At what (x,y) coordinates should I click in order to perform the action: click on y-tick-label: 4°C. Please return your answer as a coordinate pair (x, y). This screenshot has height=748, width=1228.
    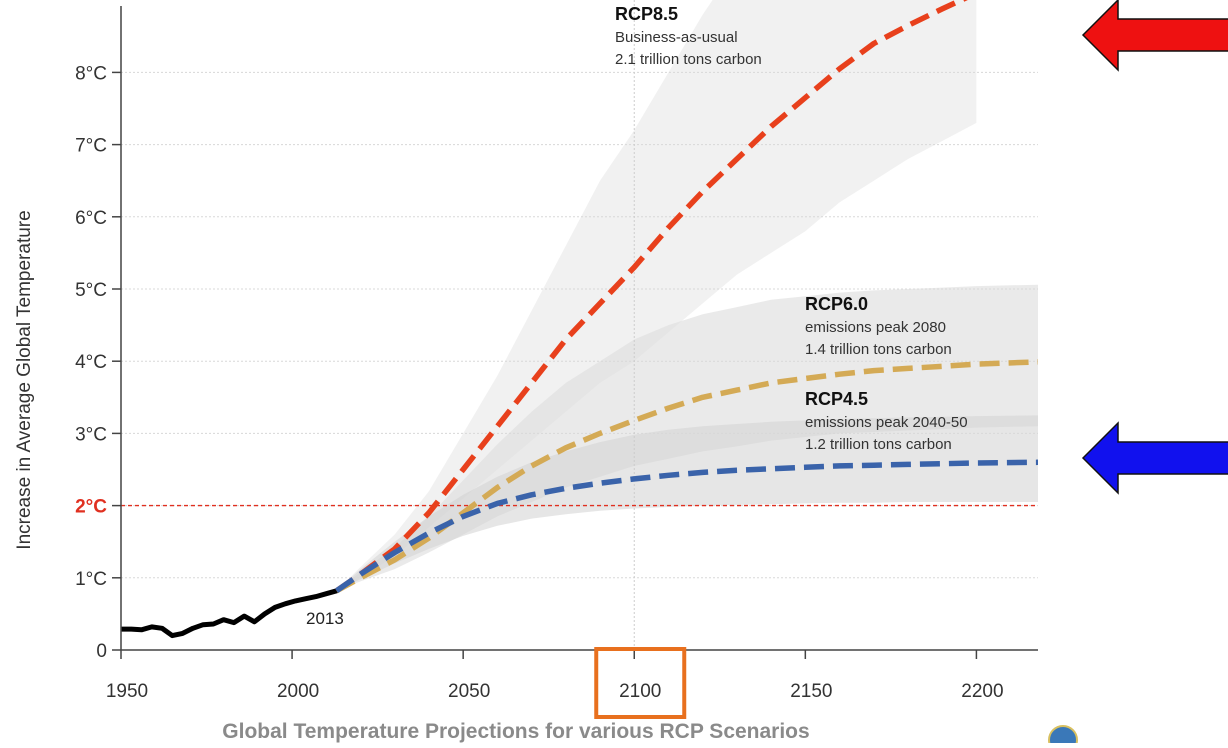
    Looking at the image, I should click on (91, 362).